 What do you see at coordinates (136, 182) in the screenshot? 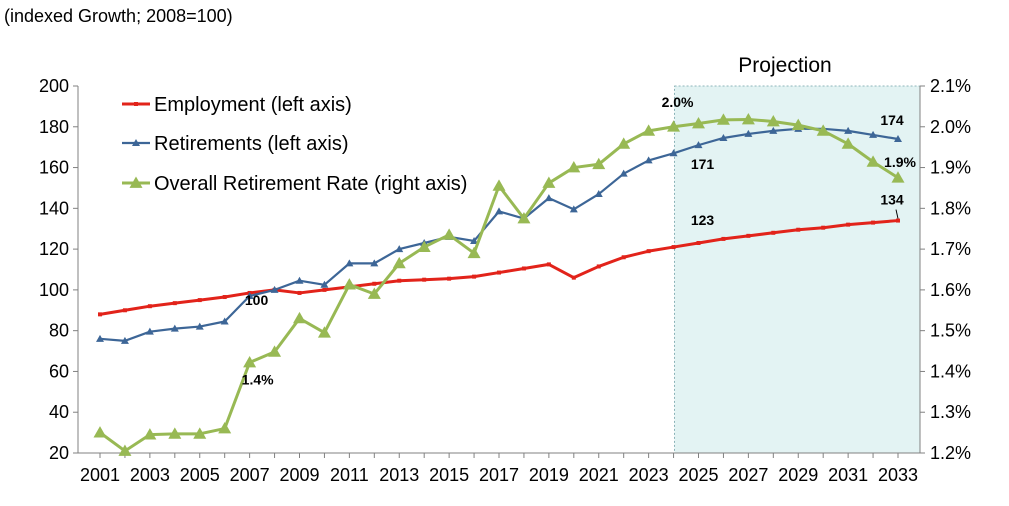
I see `legend-rate-marker` at bounding box center [136, 182].